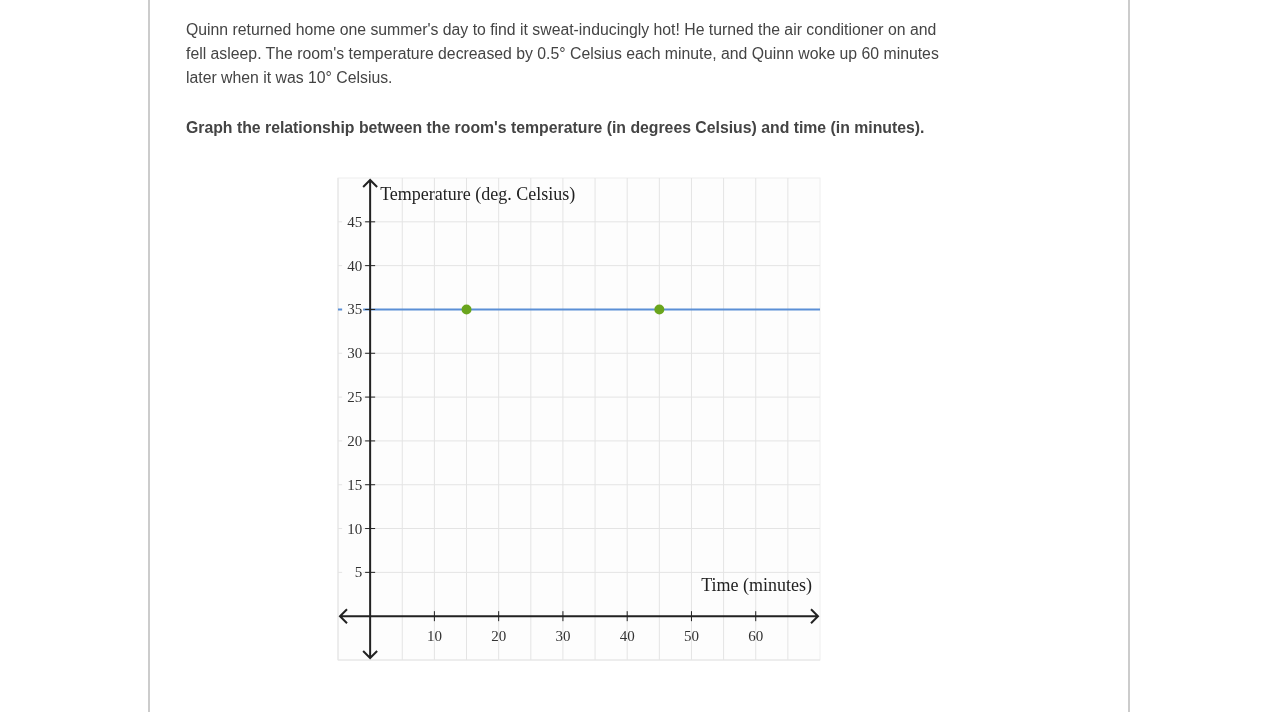  Describe the element at coordinates (563, 636) in the screenshot. I see `x-tick-label: 30` at that location.